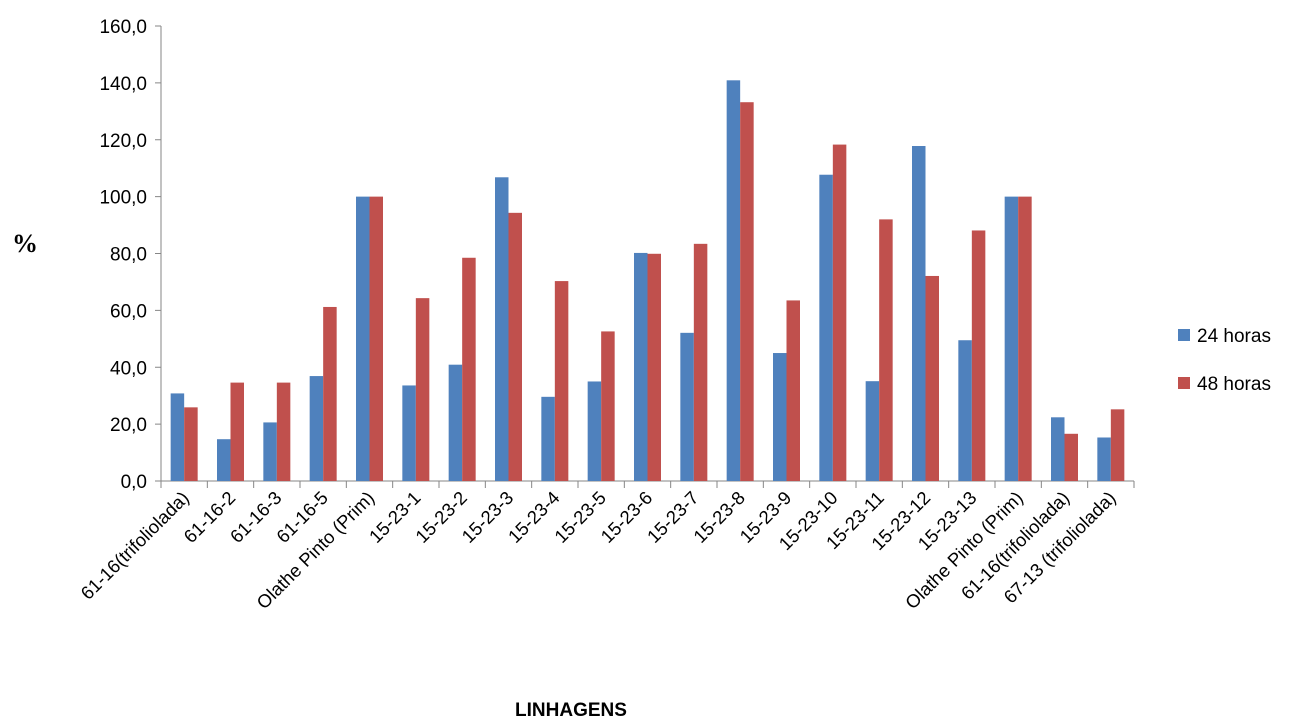 The height and width of the screenshot is (722, 1293). Describe the element at coordinates (25, 243) in the screenshot. I see `y-axis-title: %` at that location.